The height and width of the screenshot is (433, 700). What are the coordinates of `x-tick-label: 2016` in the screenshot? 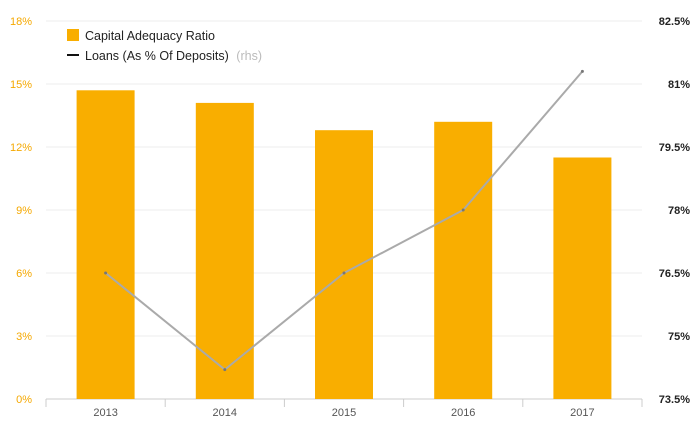 It's located at (463, 413).